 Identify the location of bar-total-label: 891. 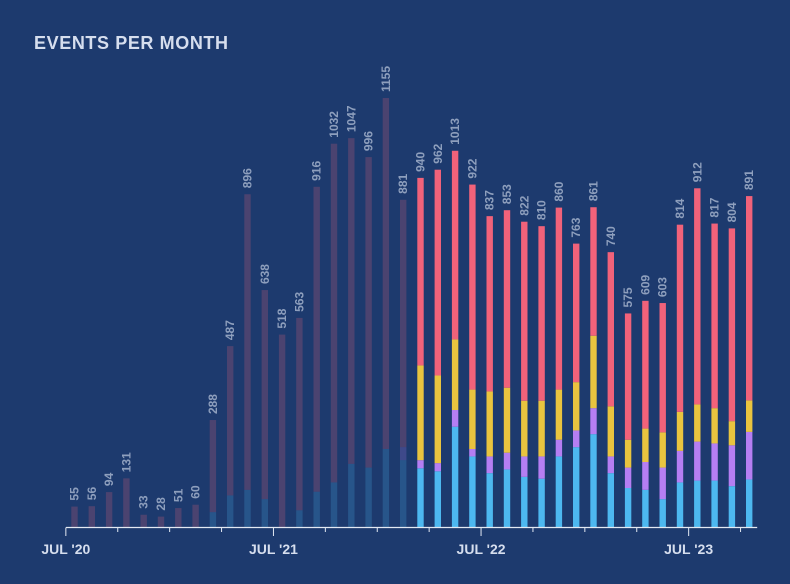
(749, 180).